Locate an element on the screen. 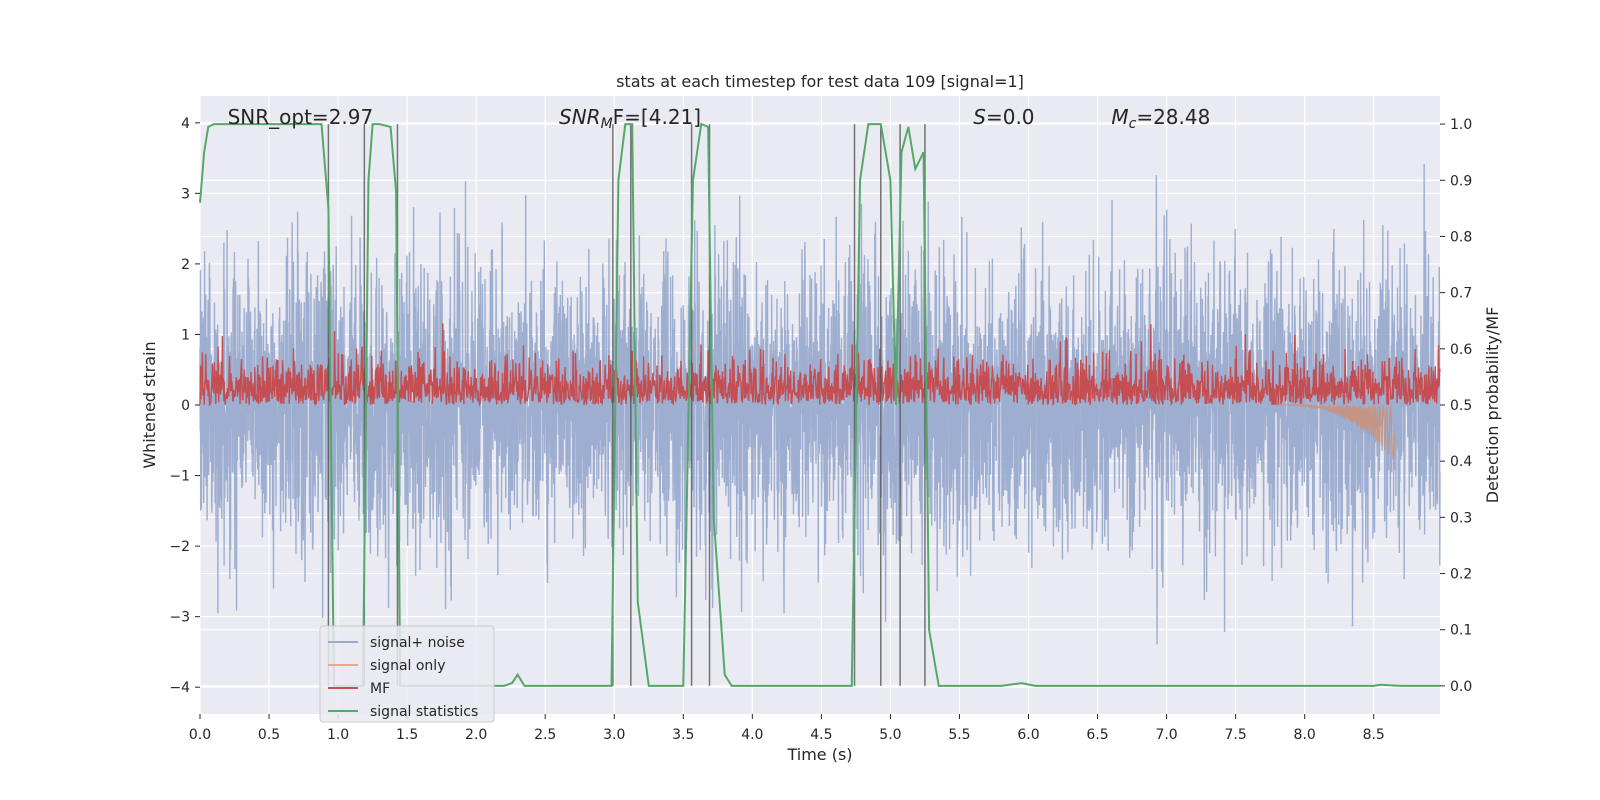 Image resolution: width=1600 pixels, height=800 pixels. x-tick-label: 3.5 is located at coordinates (683, 735).